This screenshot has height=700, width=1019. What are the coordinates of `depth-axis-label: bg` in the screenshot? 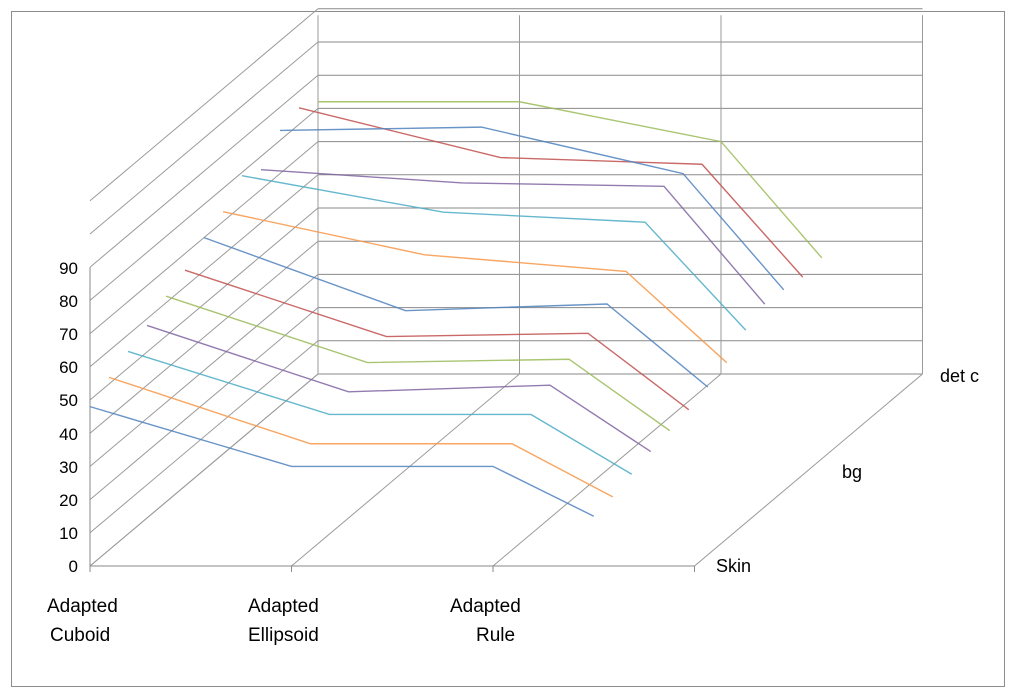 It's located at (852, 472).